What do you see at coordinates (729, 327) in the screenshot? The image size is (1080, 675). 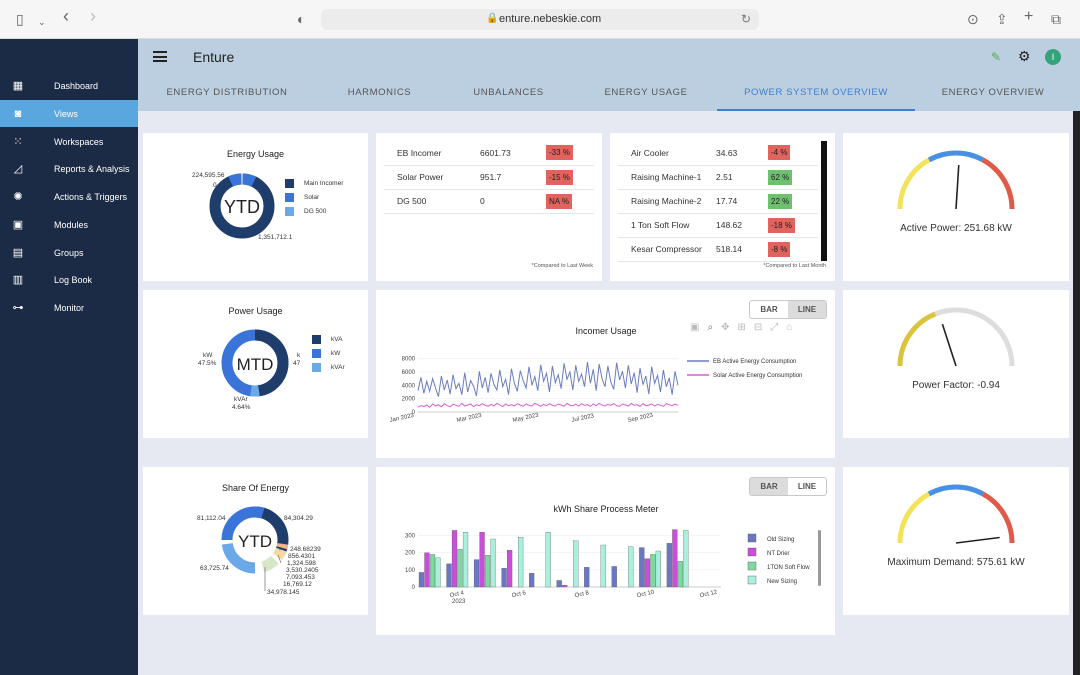 I see `pan-icon: ✥` at bounding box center [729, 327].